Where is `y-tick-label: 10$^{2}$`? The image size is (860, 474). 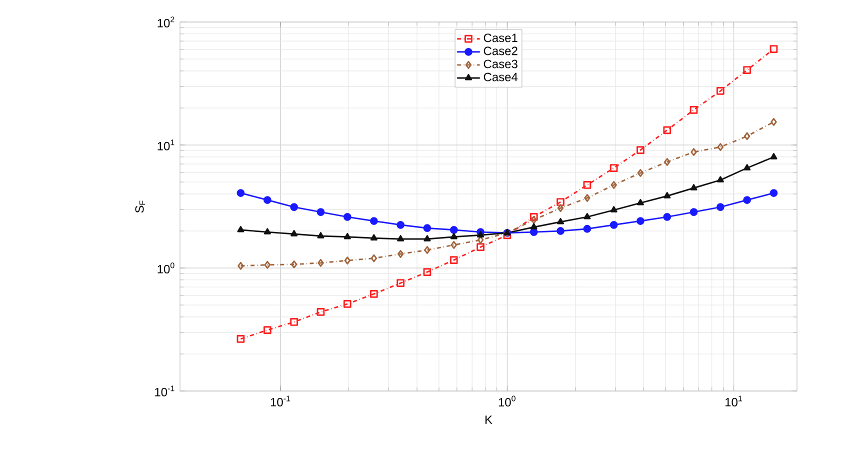 y-tick-label: 10$^{2}$ is located at coordinates (166, 22).